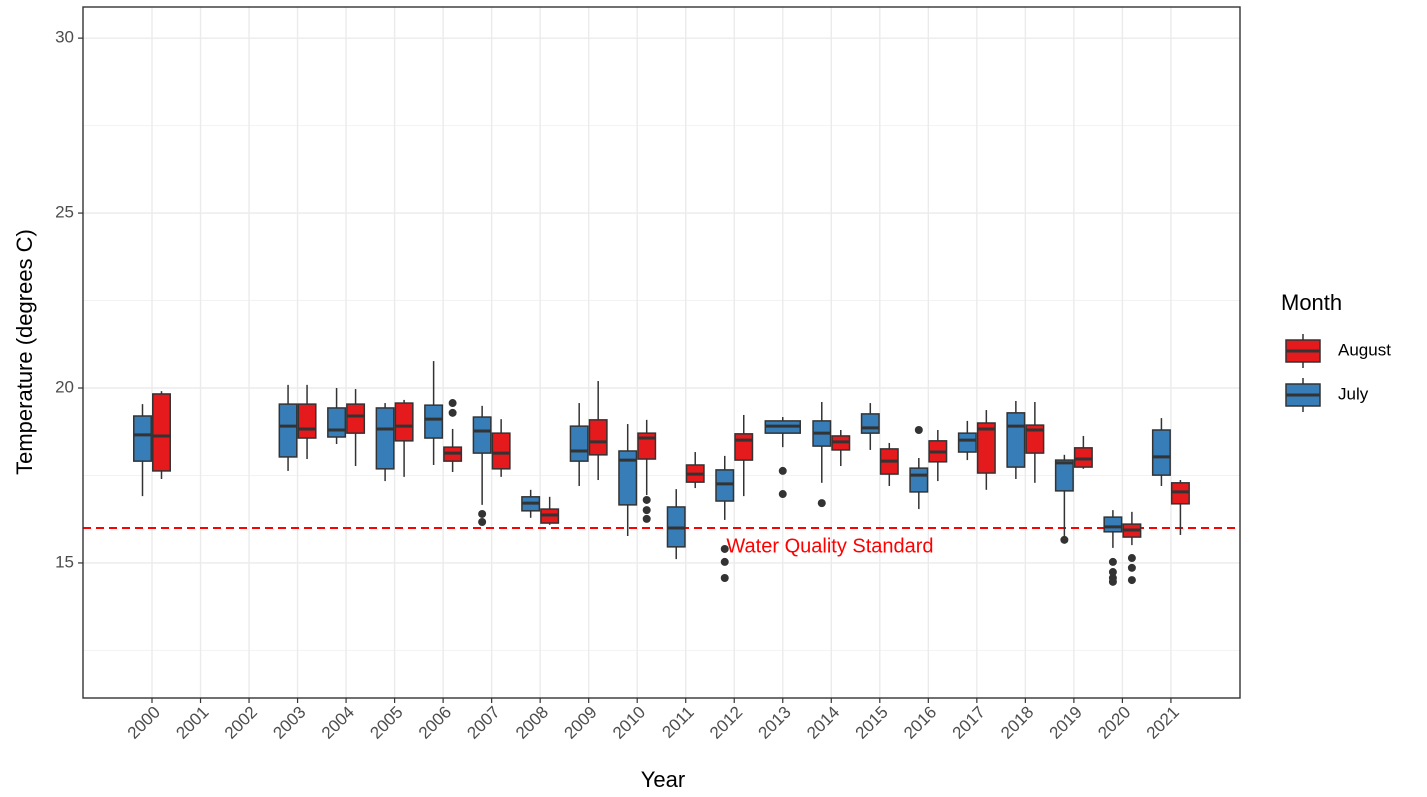  Describe the element at coordinates (289, 723) in the screenshot. I see `x-tick-label: 2003` at that location.